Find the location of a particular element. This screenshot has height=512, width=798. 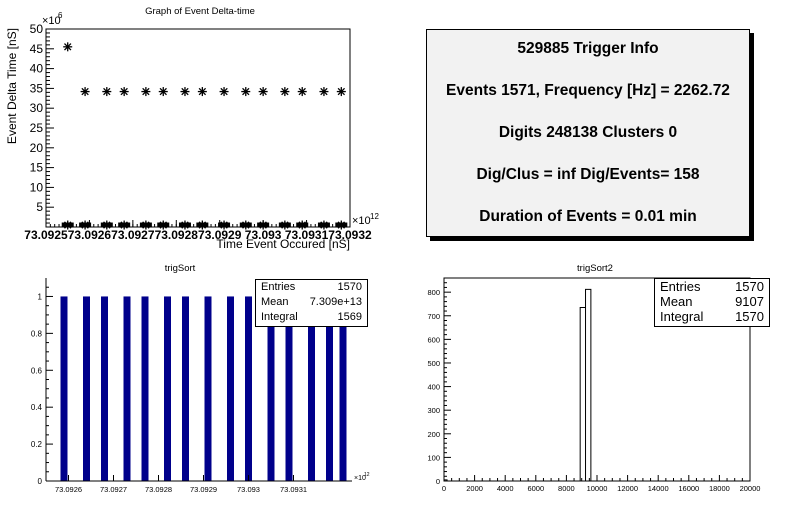

y-tick-label: 1 is located at coordinates (40, 296).